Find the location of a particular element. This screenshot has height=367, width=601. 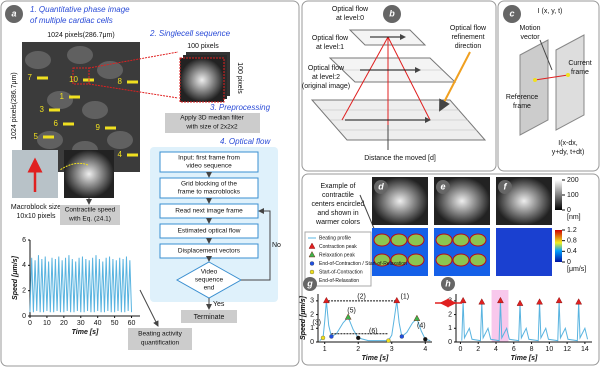

badge-label: a is located at coordinates (13, 13).